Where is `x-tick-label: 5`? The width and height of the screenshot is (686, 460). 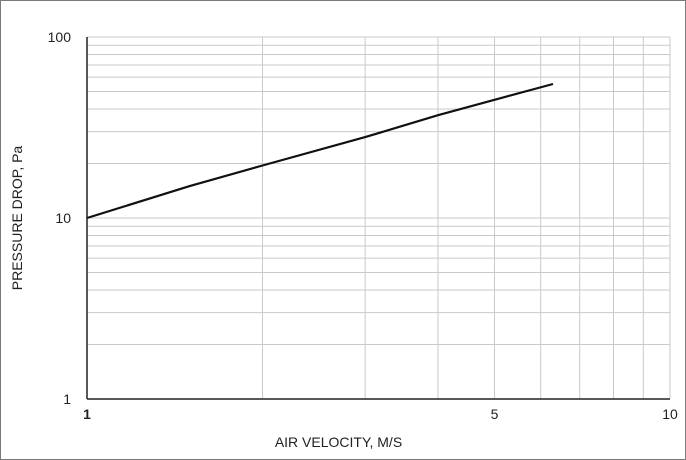 x-tick-label: 5 is located at coordinates (495, 414).